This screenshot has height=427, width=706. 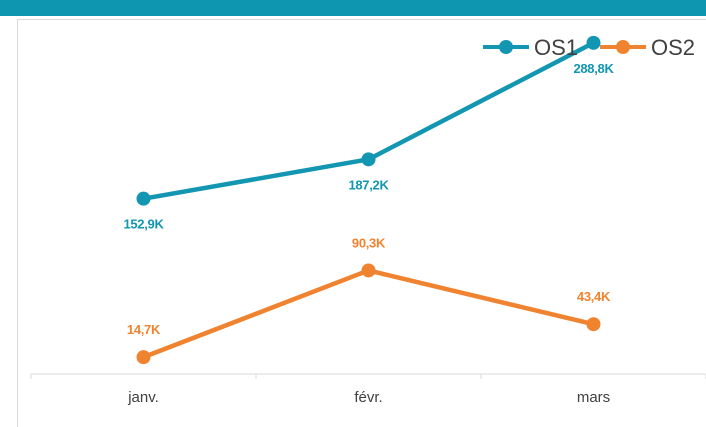 What do you see at coordinates (556, 47) in the screenshot?
I see `legend-label-os1: OS1` at bounding box center [556, 47].